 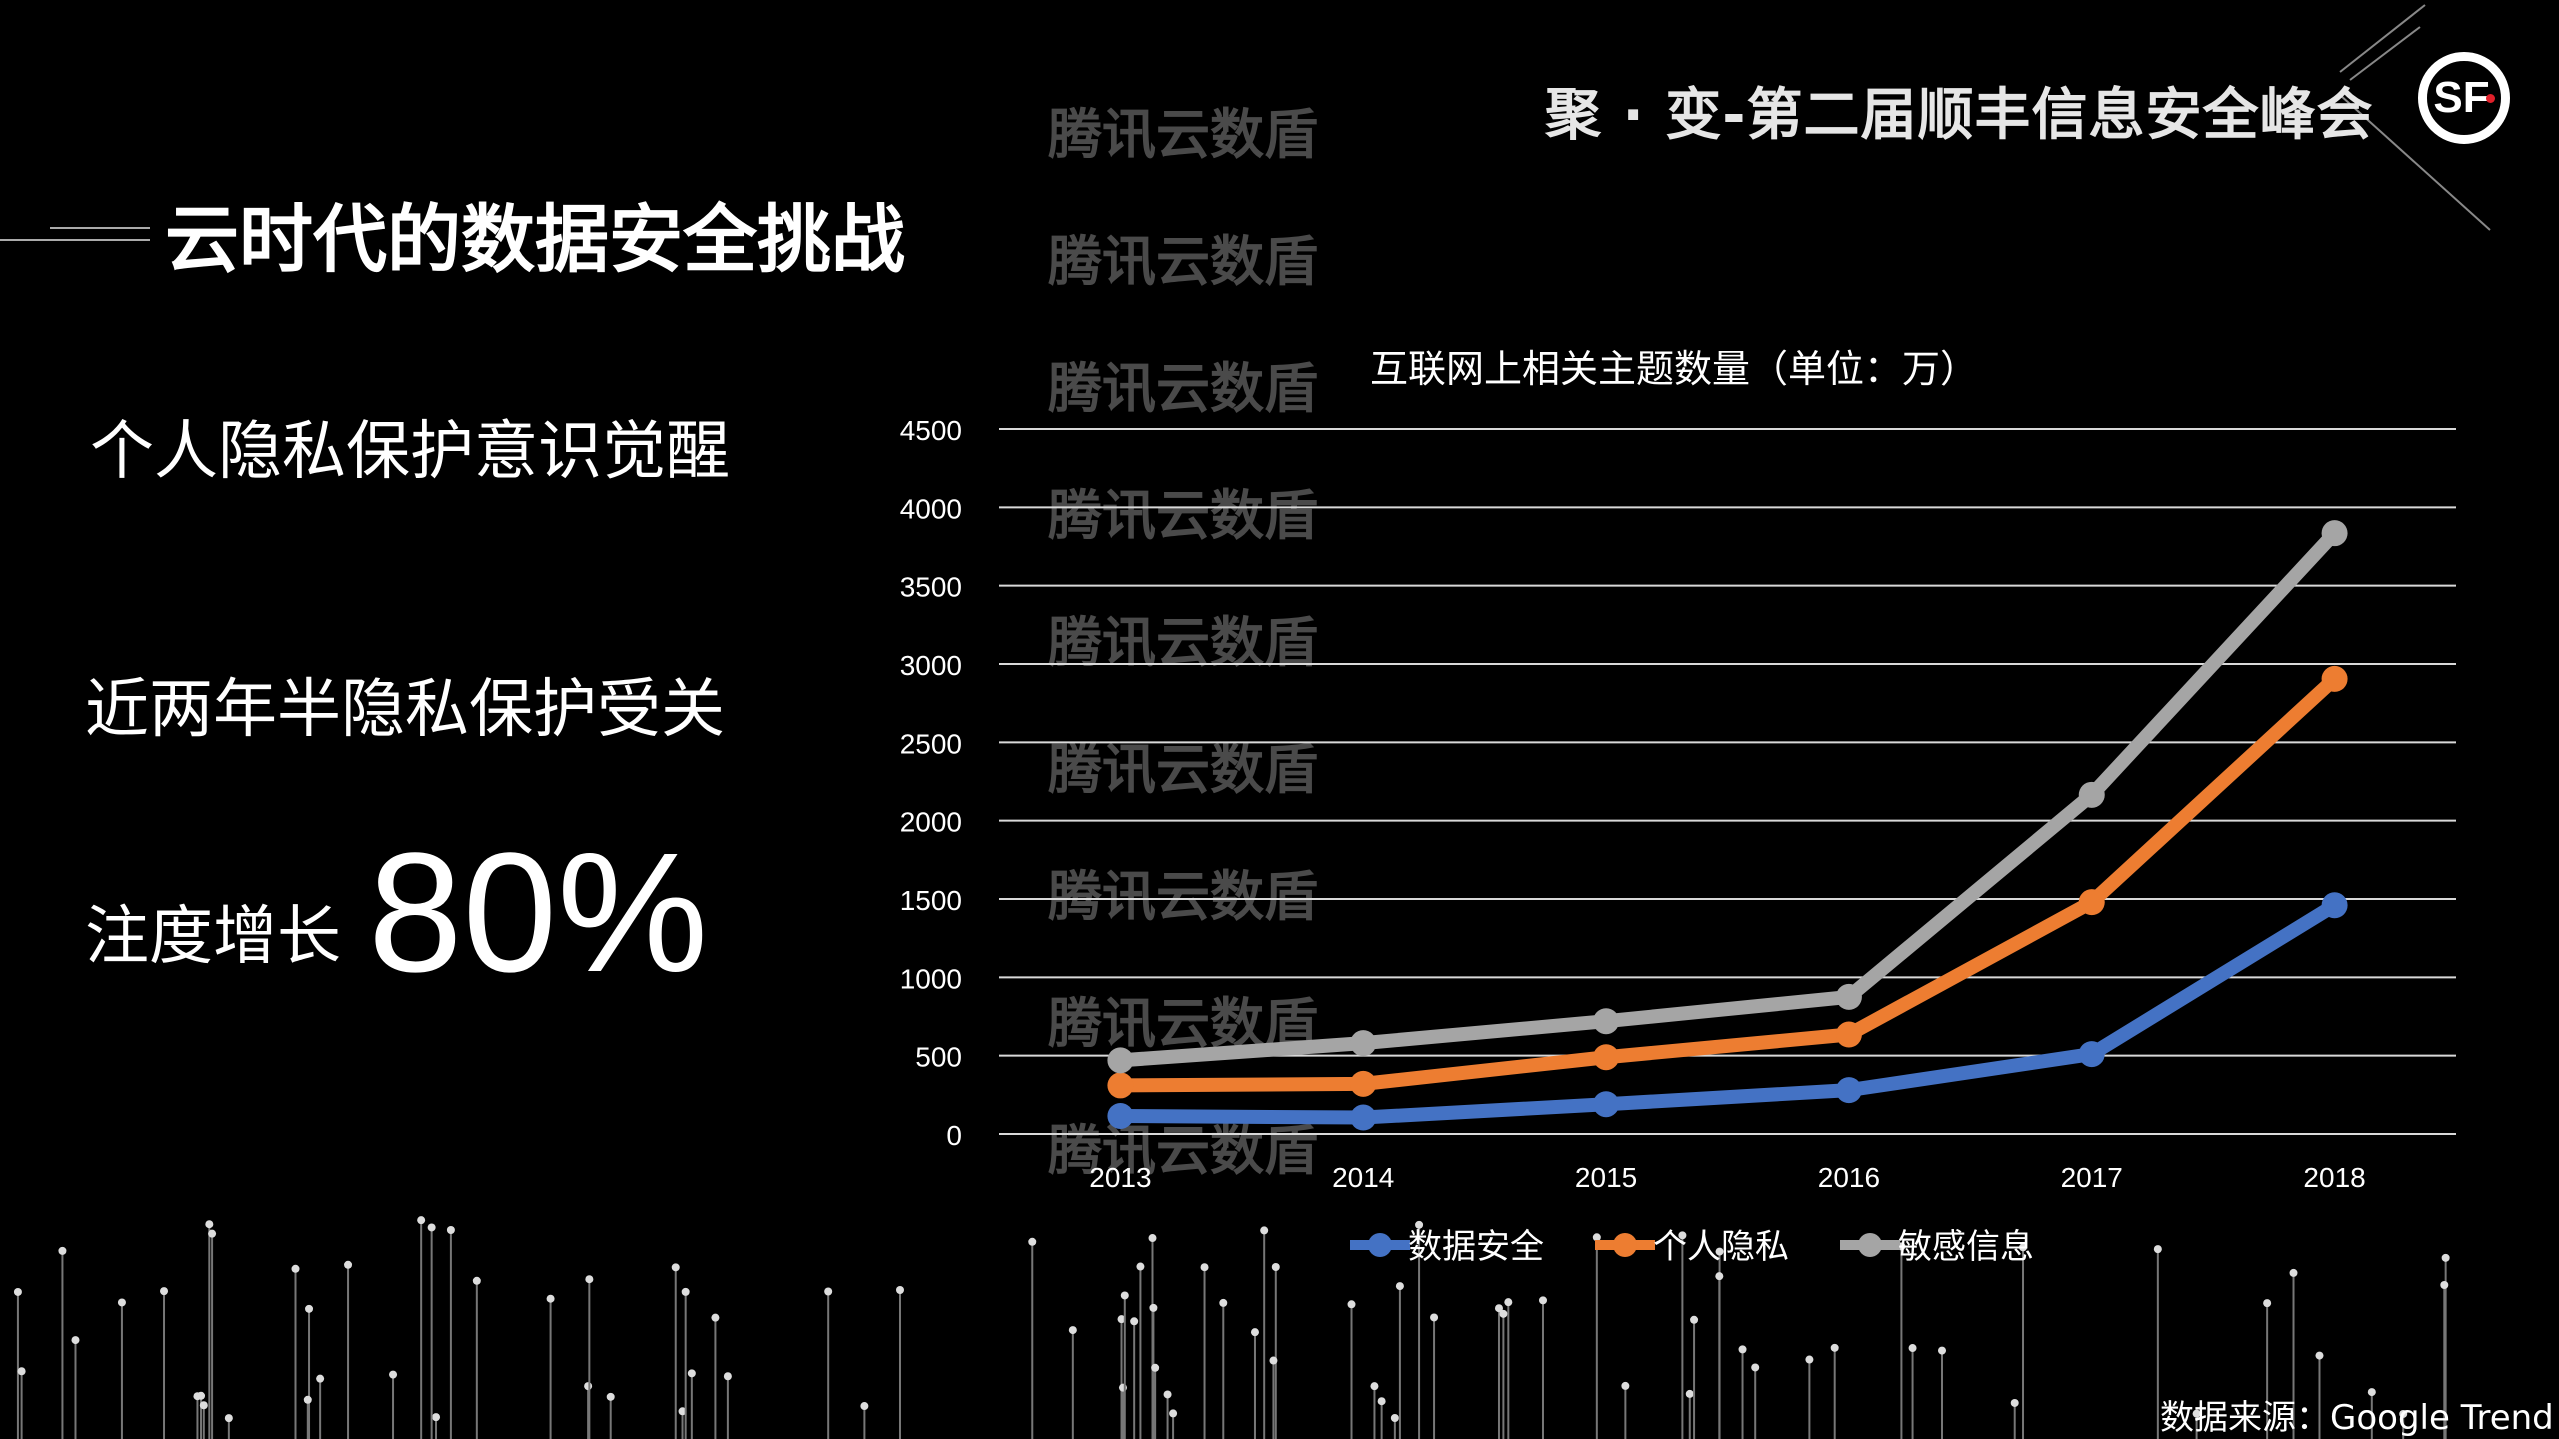 What do you see at coordinates (931, 978) in the screenshot?
I see `y-tick-label: 1000` at bounding box center [931, 978].